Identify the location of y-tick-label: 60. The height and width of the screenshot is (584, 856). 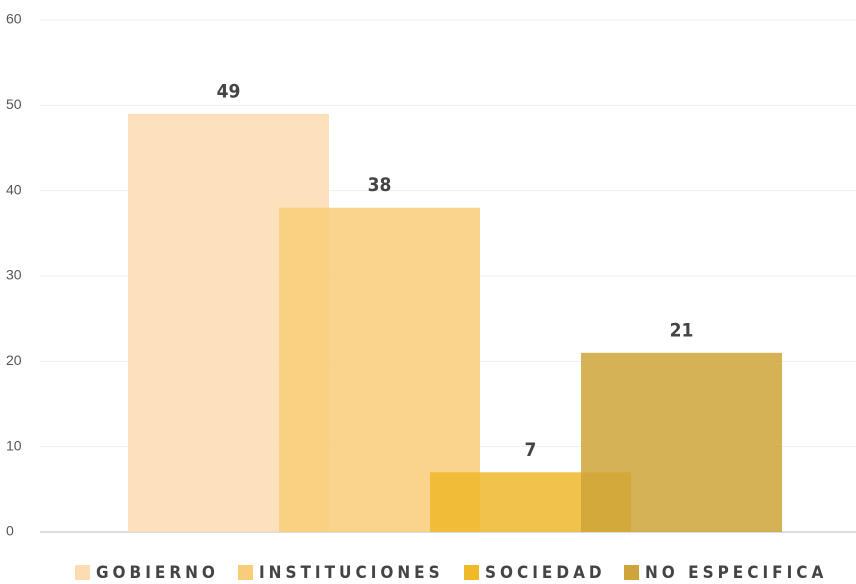
(14, 19).